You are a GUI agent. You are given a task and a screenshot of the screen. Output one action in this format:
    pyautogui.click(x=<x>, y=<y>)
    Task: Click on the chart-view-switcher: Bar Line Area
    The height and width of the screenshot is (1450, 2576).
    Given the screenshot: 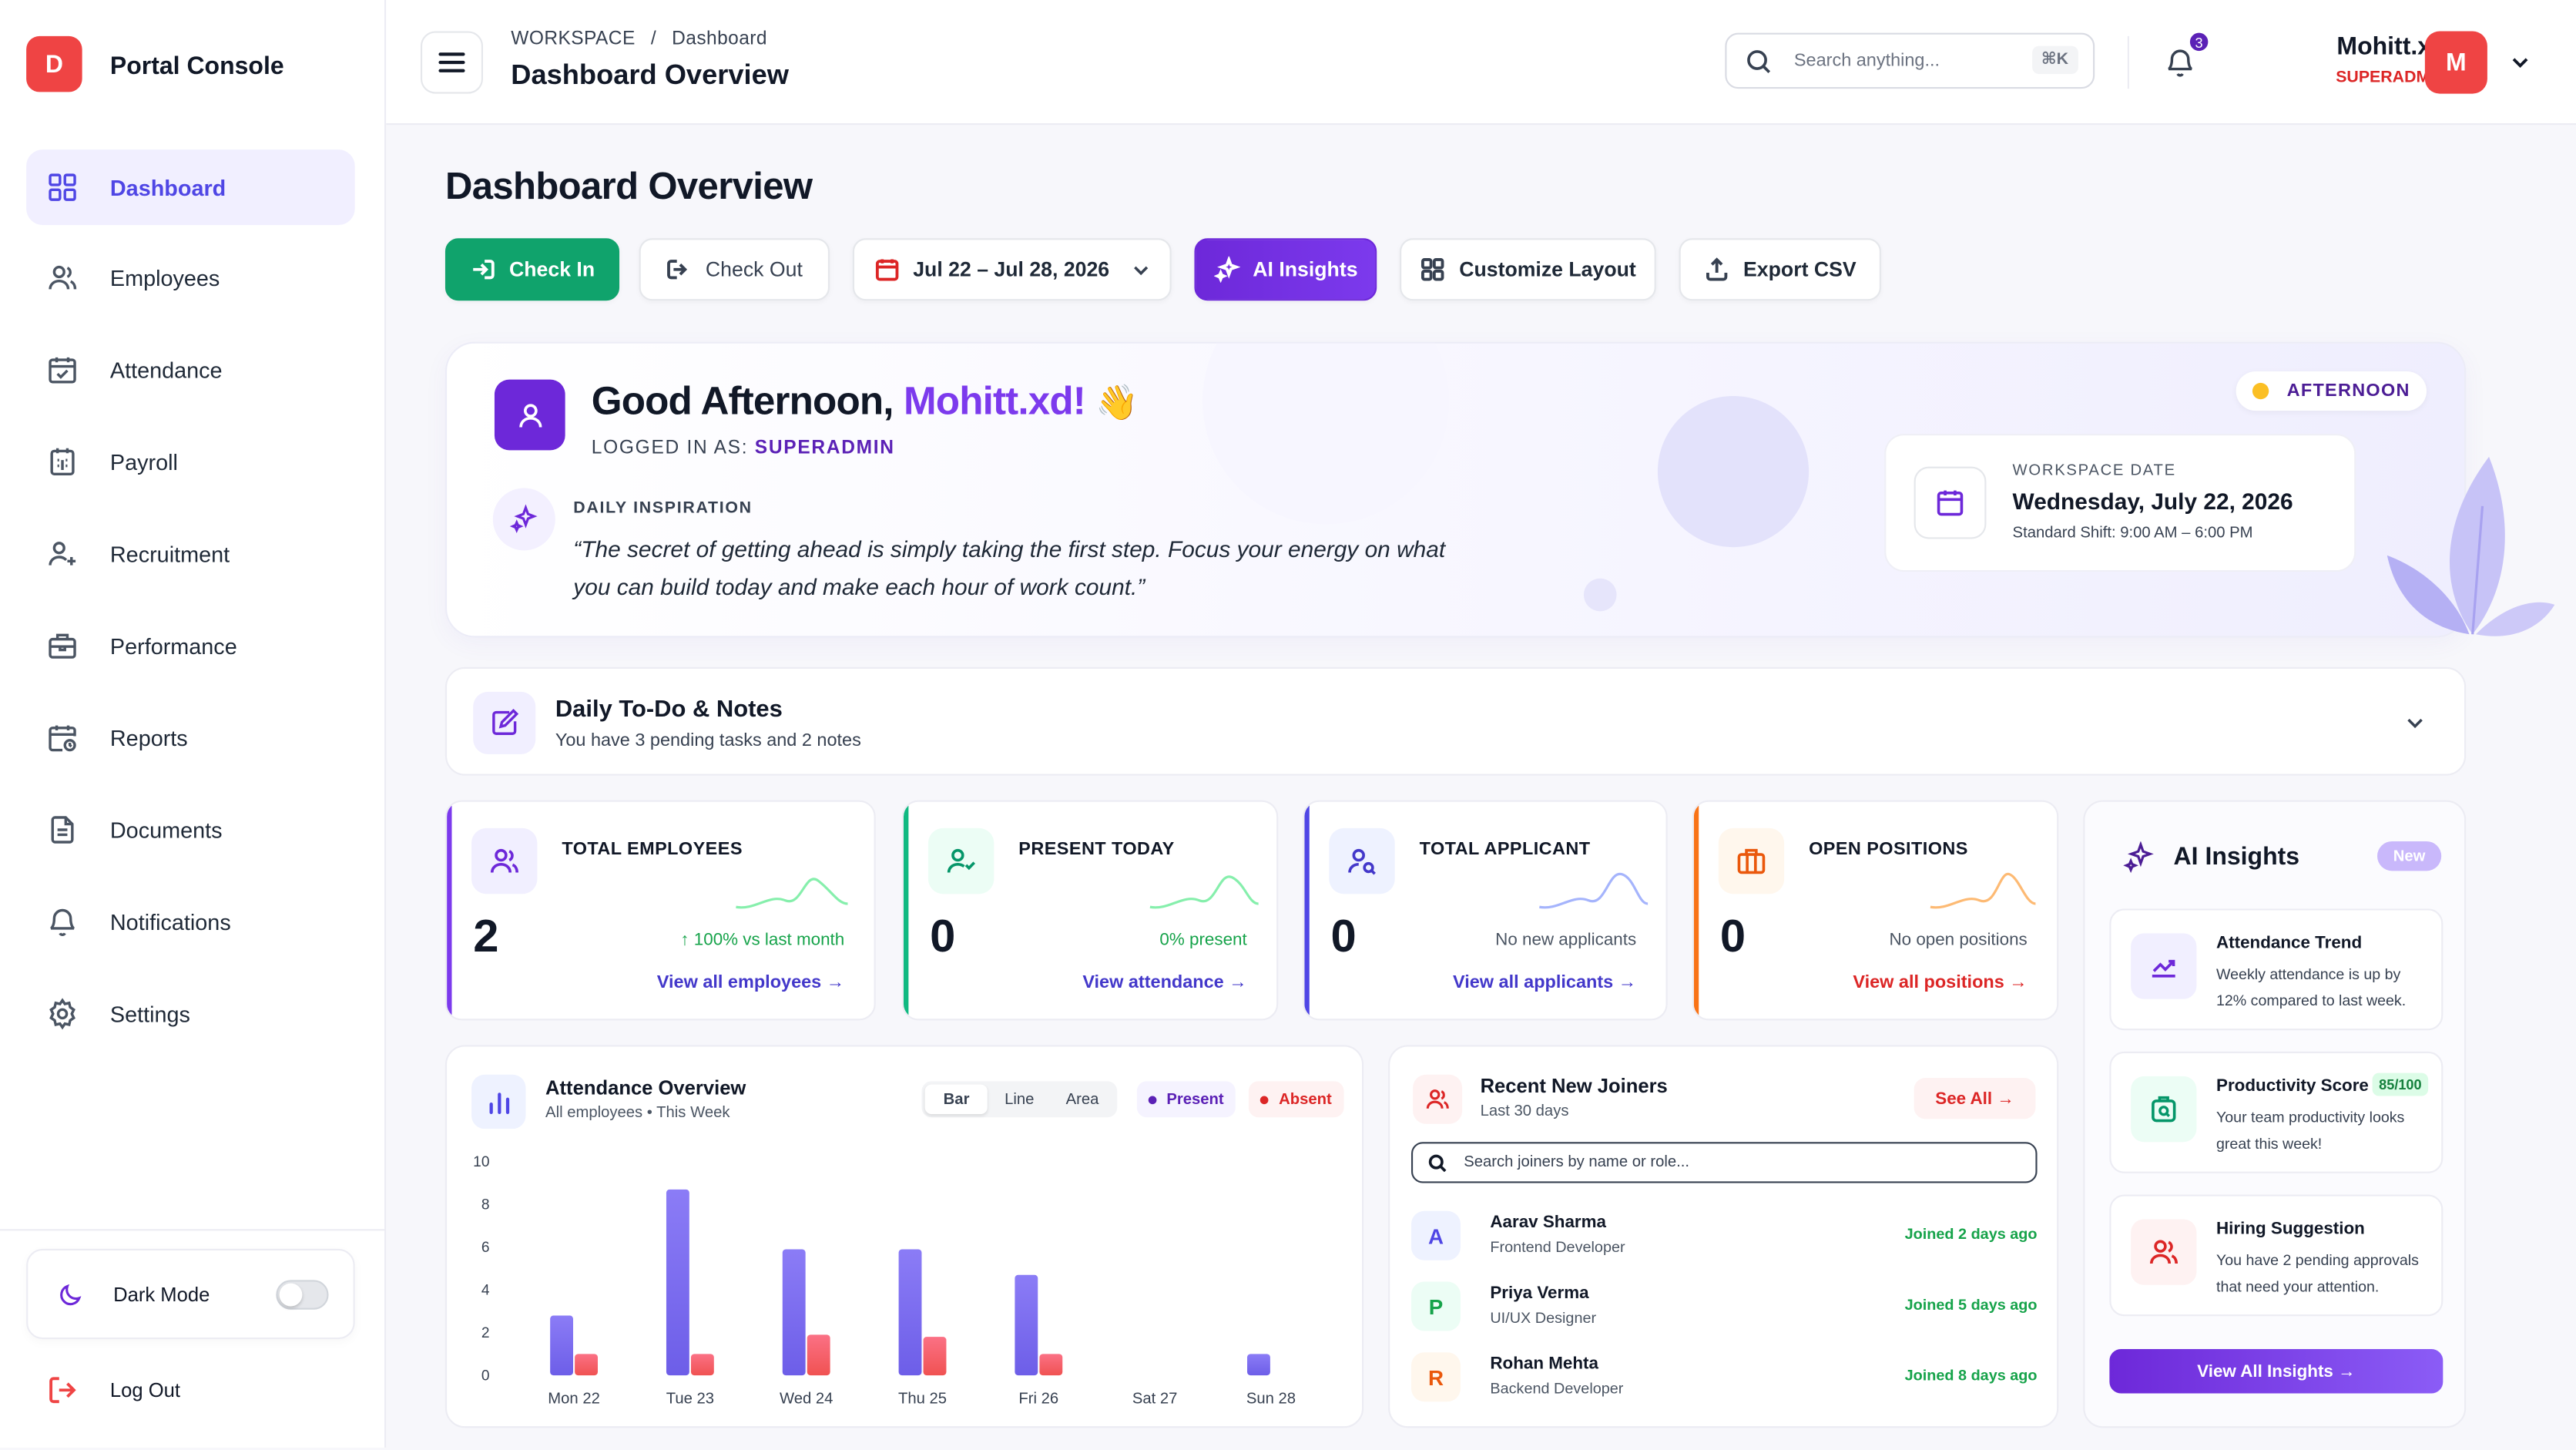 What is the action you would take?
    pyautogui.click(x=1019, y=1099)
    